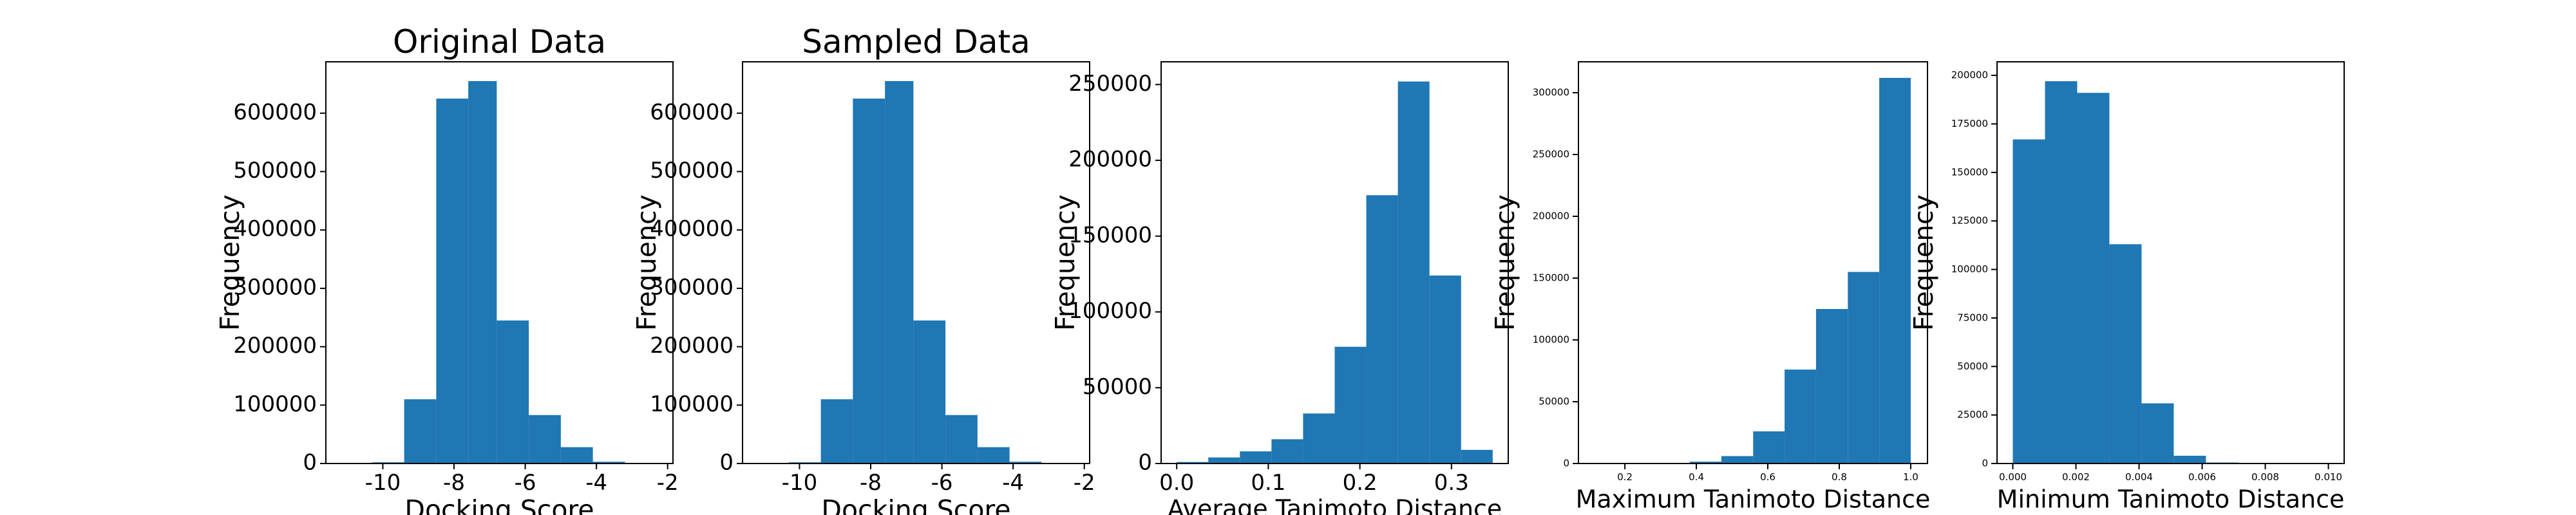  What do you see at coordinates (2202, 477) in the screenshot?
I see `x-tick-label: 0.006` at bounding box center [2202, 477].